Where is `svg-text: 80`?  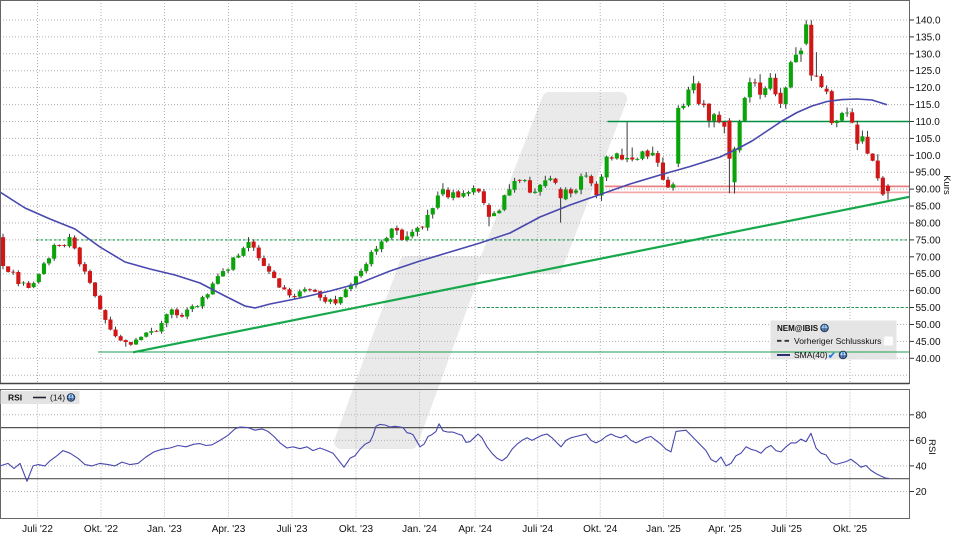 svg-text: 80 is located at coordinates (922, 415).